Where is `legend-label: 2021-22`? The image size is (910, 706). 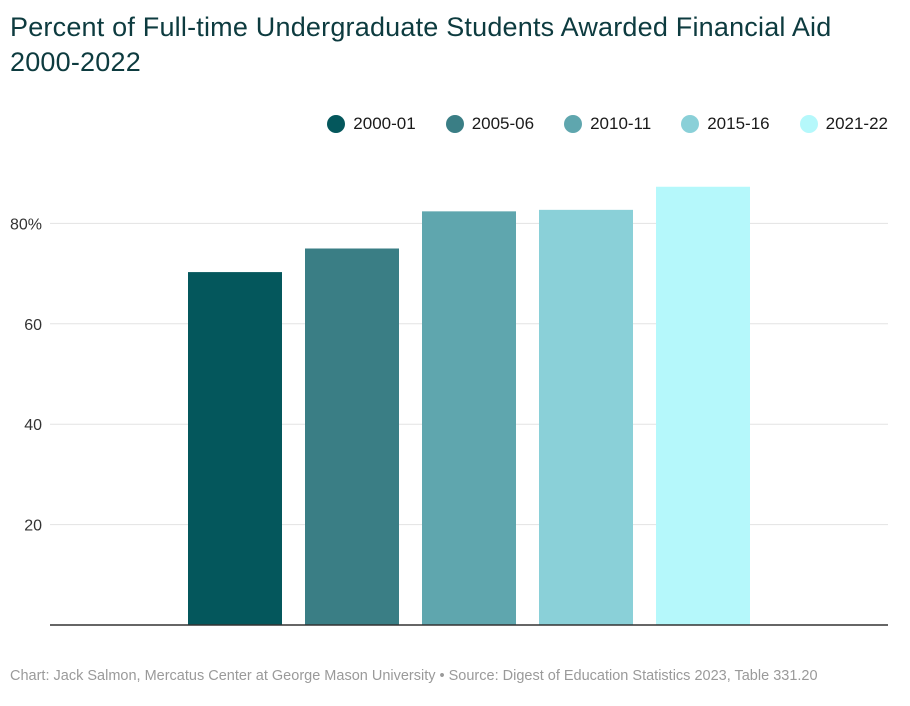
legend-label: 2021-22 is located at coordinates (856, 123).